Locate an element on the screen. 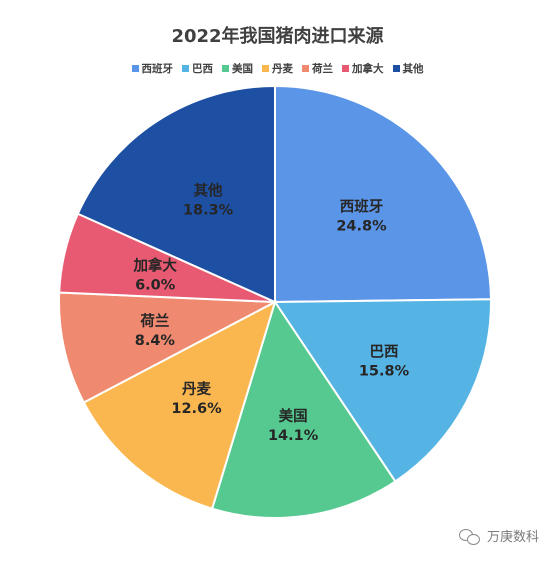 Image resolution: width=555 pixels, height=565 pixels. slice-category-label: 巴西 is located at coordinates (383, 351).